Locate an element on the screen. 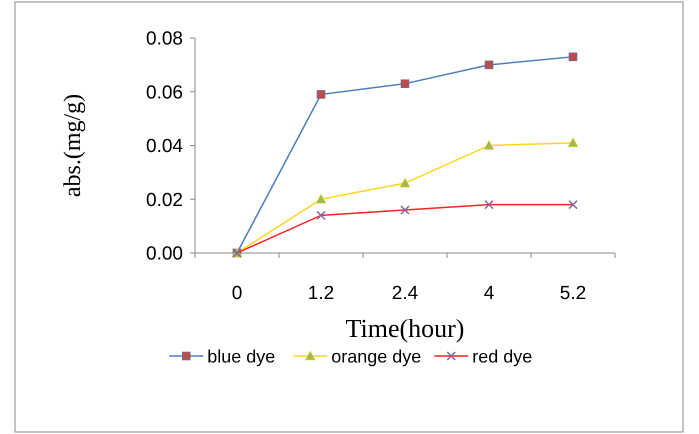 The image size is (699, 434). y-axis-title: abs.(mg/g) is located at coordinates (73, 146).